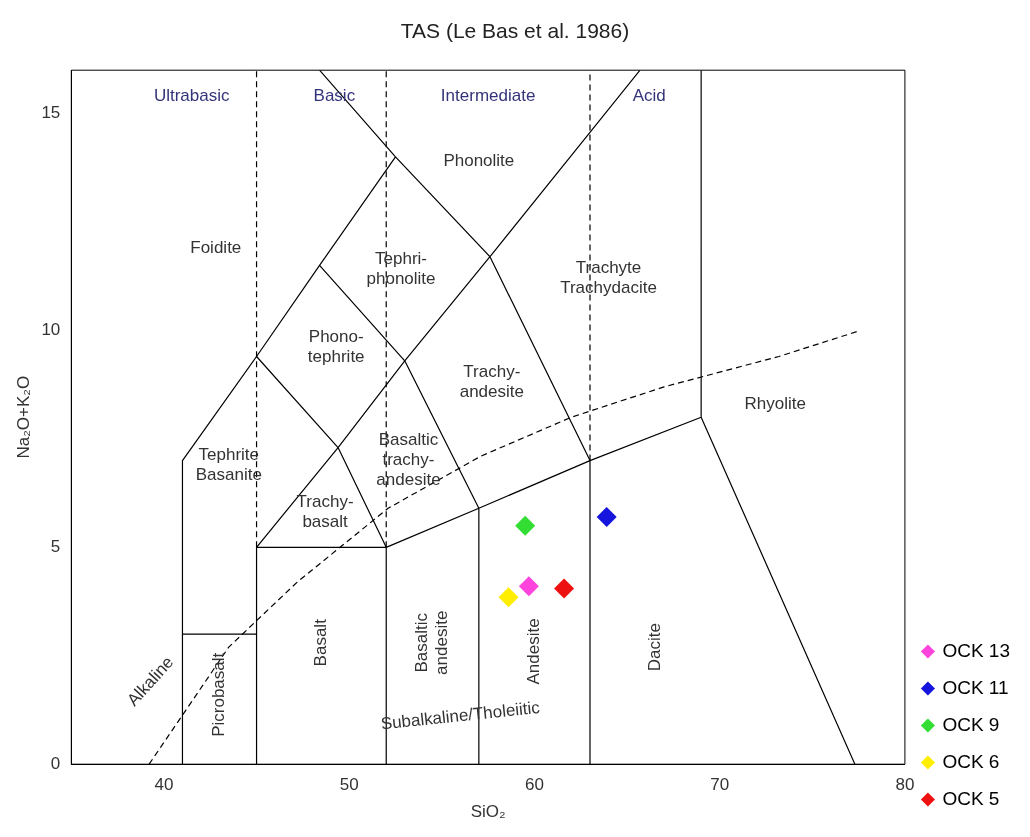 This screenshot has height=837, width=1030. I want to click on y-axis-title: Na₂O+K₂O, so click(23, 417).